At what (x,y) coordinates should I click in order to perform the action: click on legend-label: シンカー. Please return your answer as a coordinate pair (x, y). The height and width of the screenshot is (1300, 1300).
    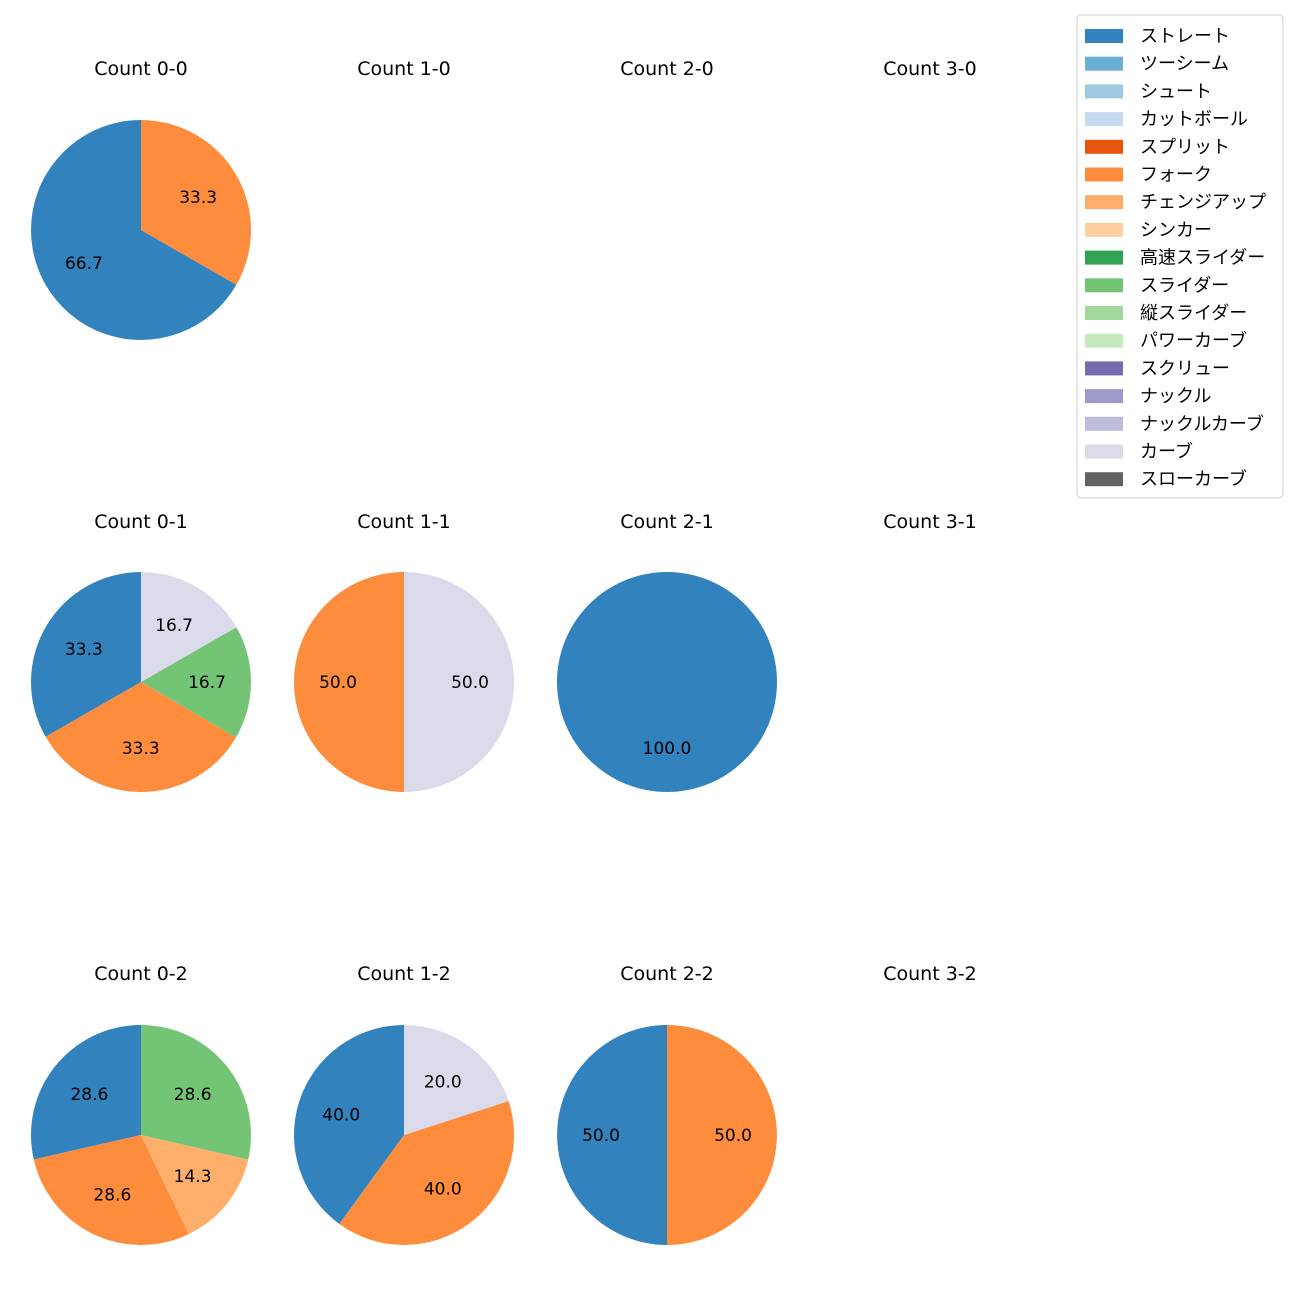
    Looking at the image, I should click on (1176, 230).